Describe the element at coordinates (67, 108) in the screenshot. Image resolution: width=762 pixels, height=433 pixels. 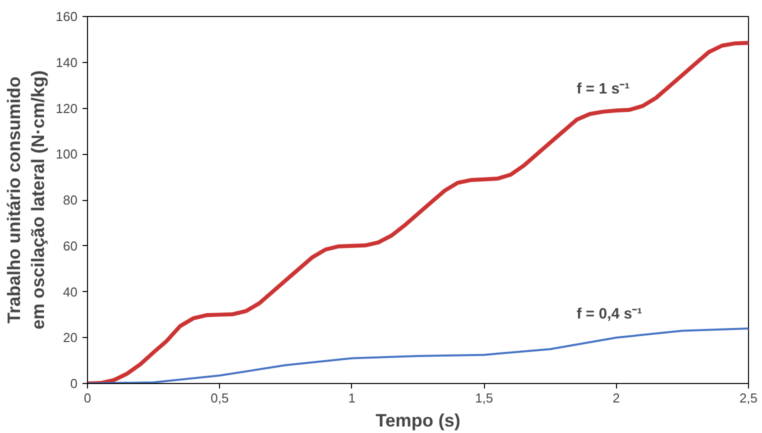
I see `y-tick-label: 120` at that location.